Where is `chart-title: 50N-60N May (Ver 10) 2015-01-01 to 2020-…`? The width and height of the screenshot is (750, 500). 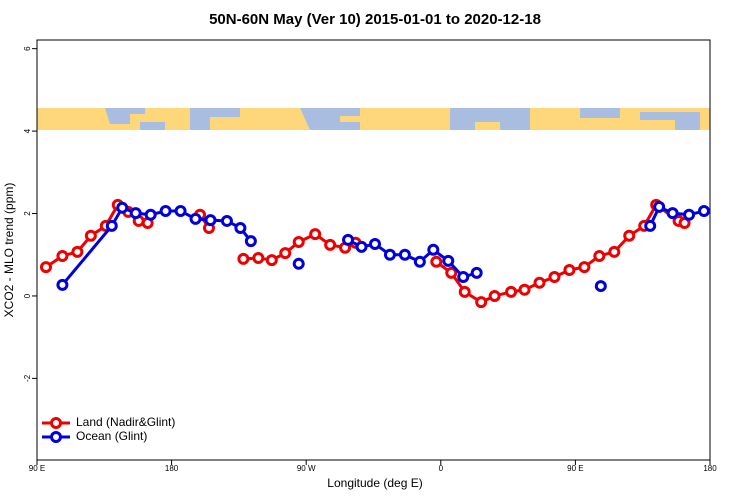
chart-title: 50N-60N May (Ver 10) 2015-01-01 to 2020-… is located at coordinates (375, 19).